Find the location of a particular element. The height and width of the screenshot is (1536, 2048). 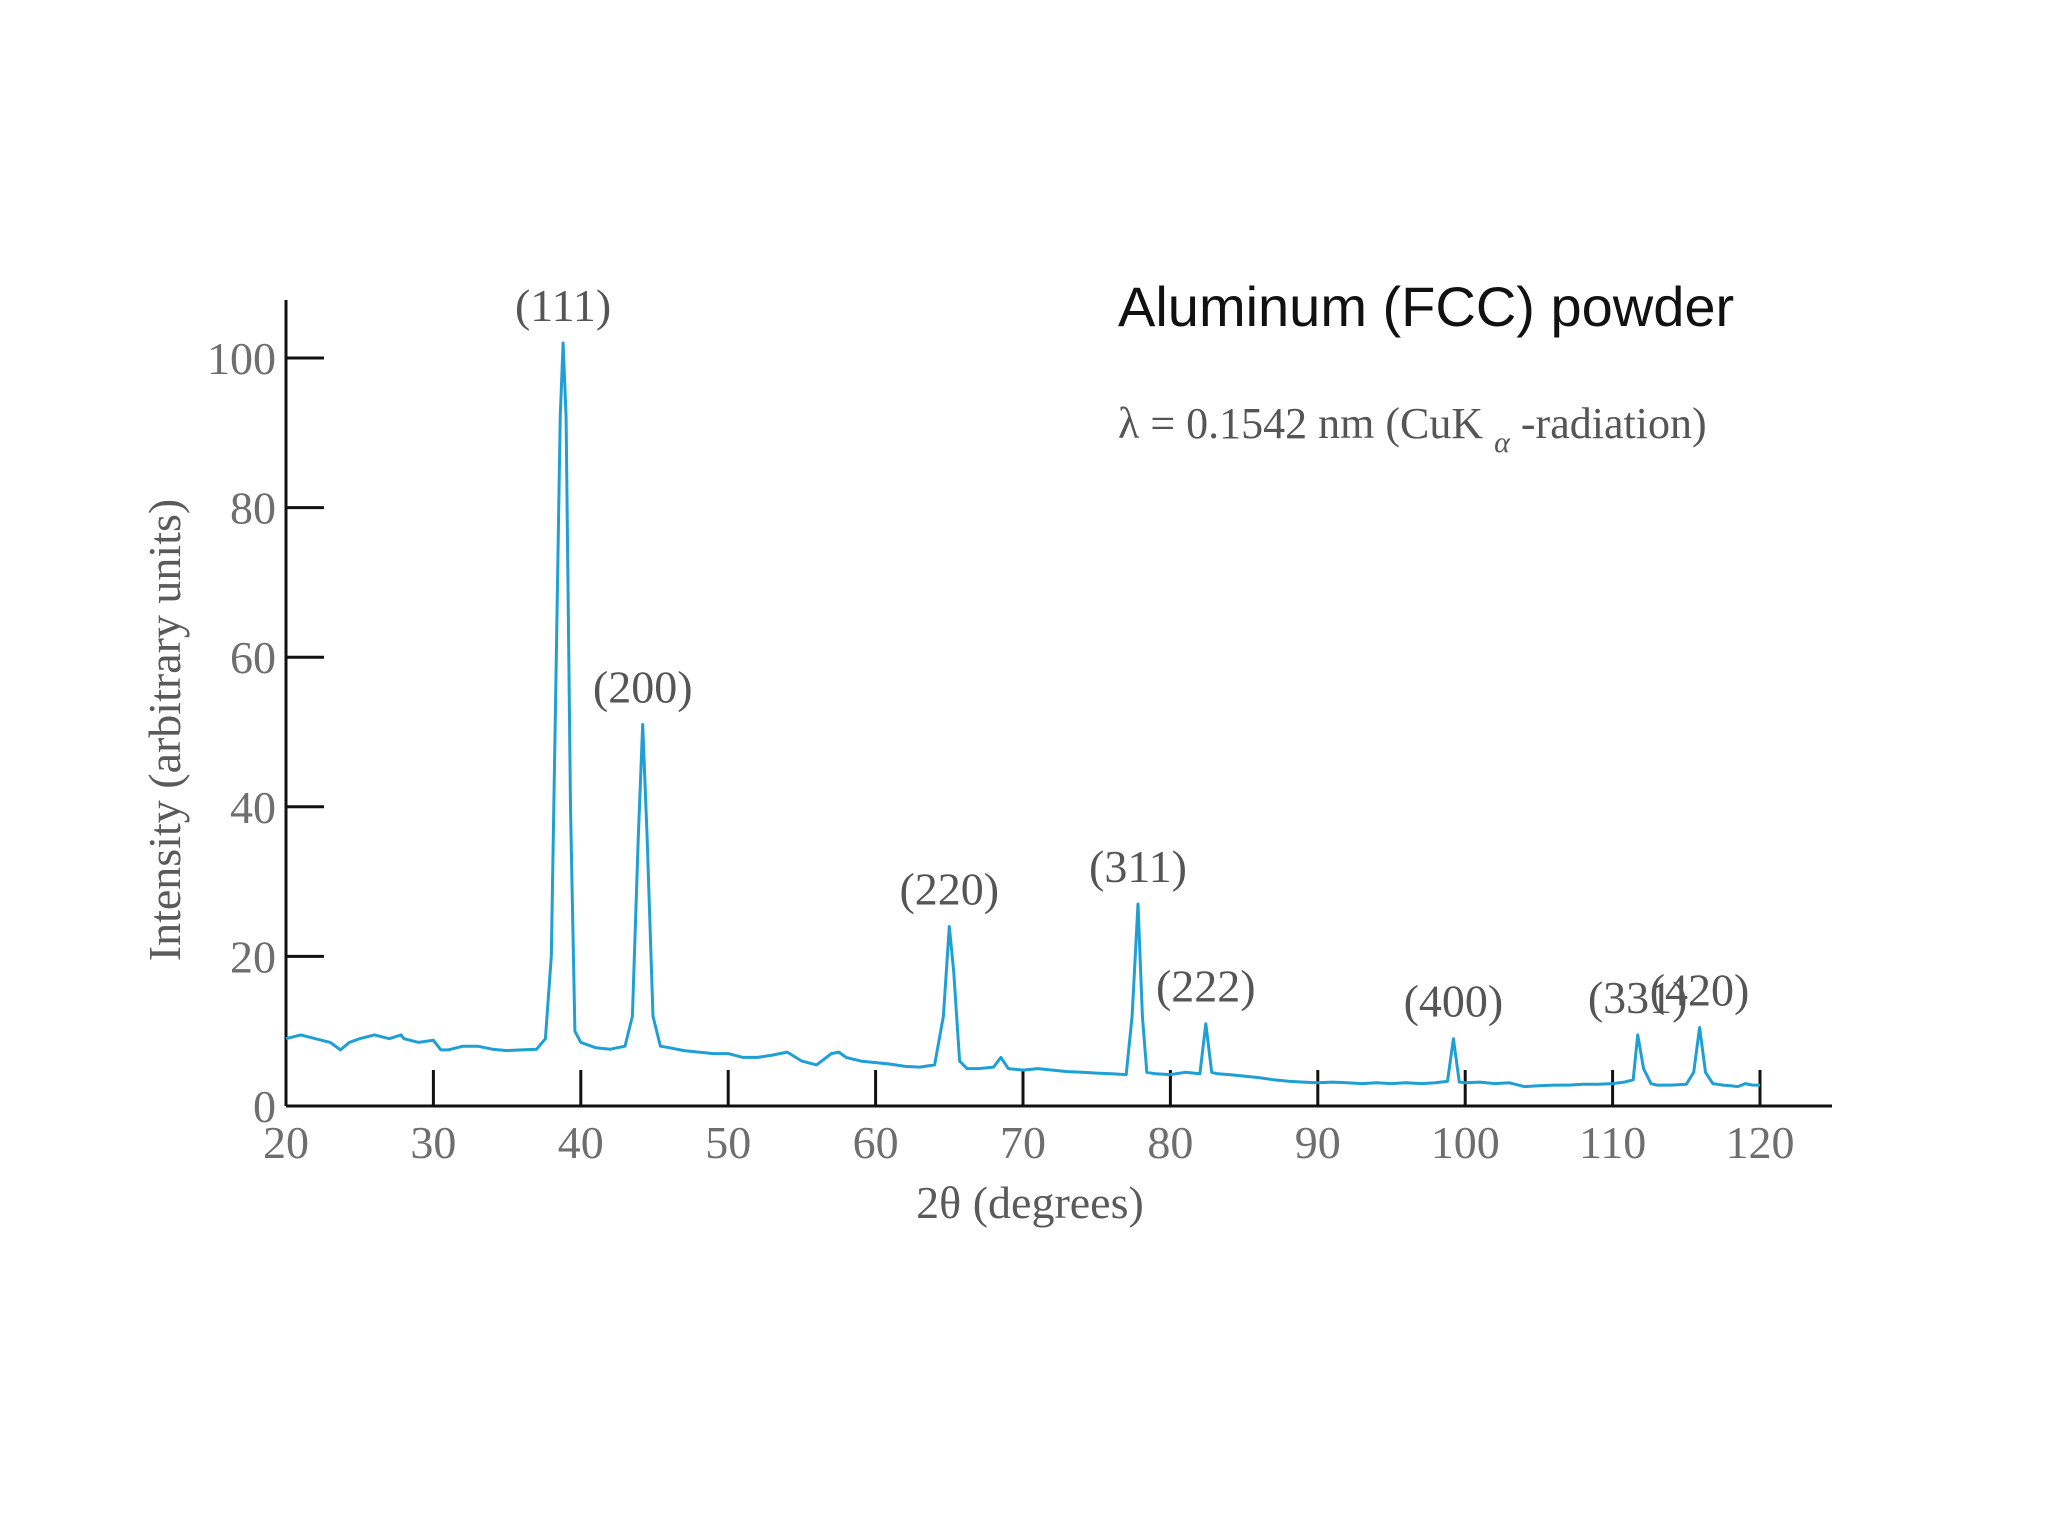

peak-label: (311) is located at coordinates (1138, 866).